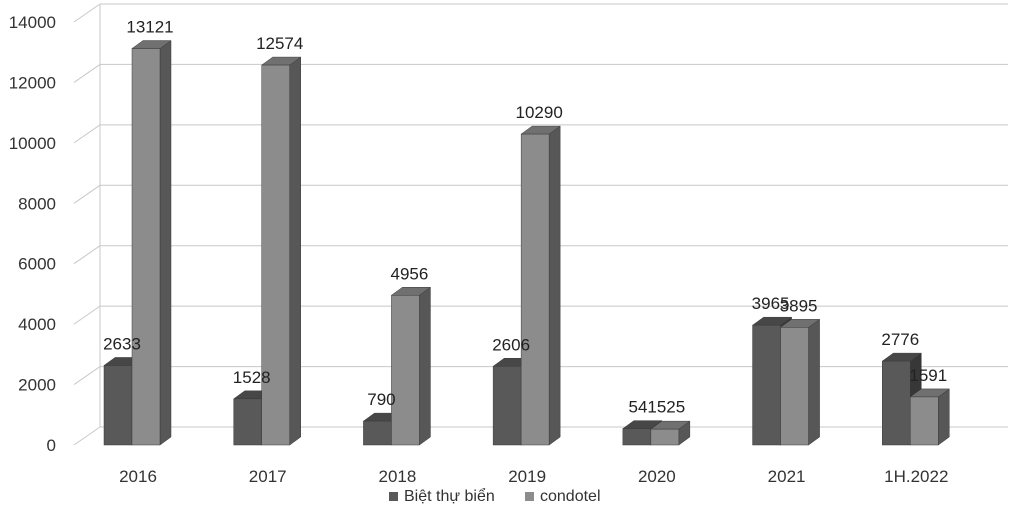 The height and width of the screenshot is (513, 1024). I want to click on data-label: 2776, so click(900, 339).